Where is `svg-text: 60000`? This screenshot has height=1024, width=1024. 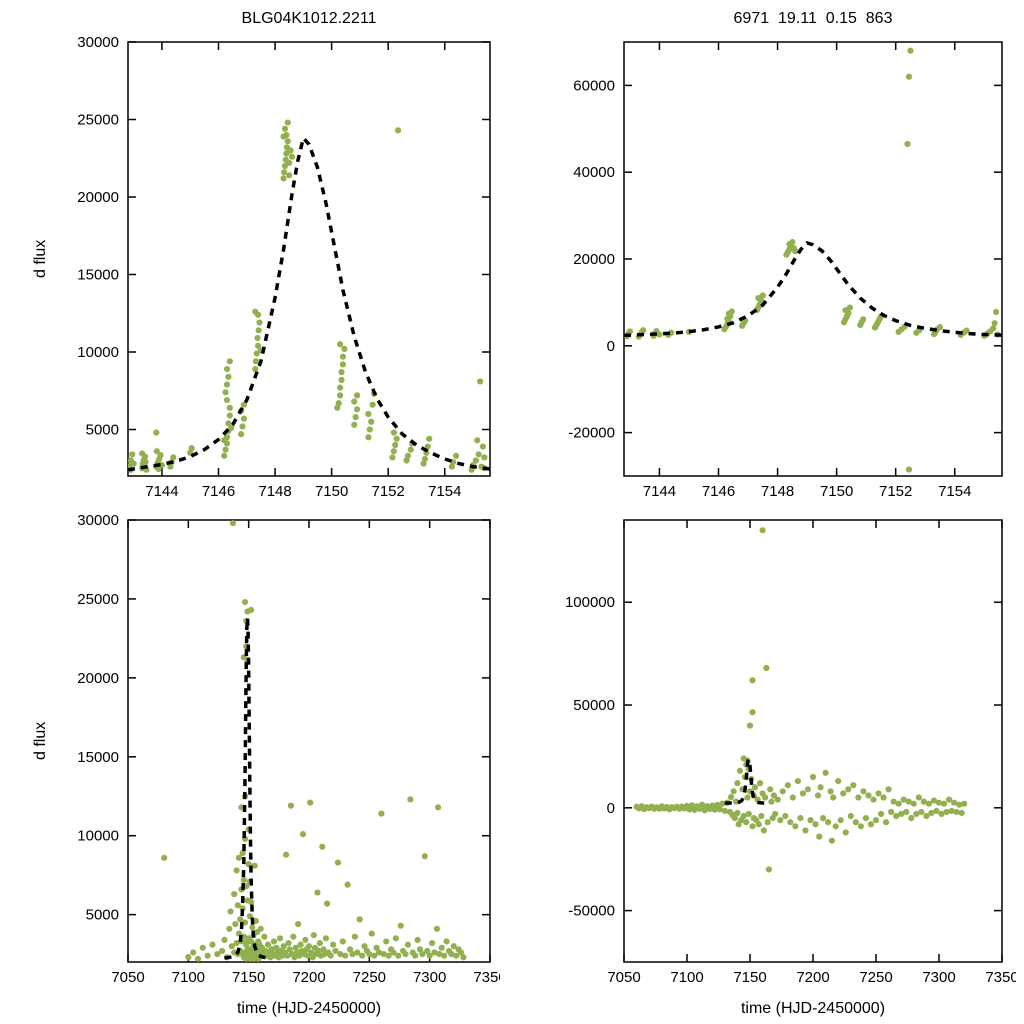
svg-text: 60000 is located at coordinates (594, 85).